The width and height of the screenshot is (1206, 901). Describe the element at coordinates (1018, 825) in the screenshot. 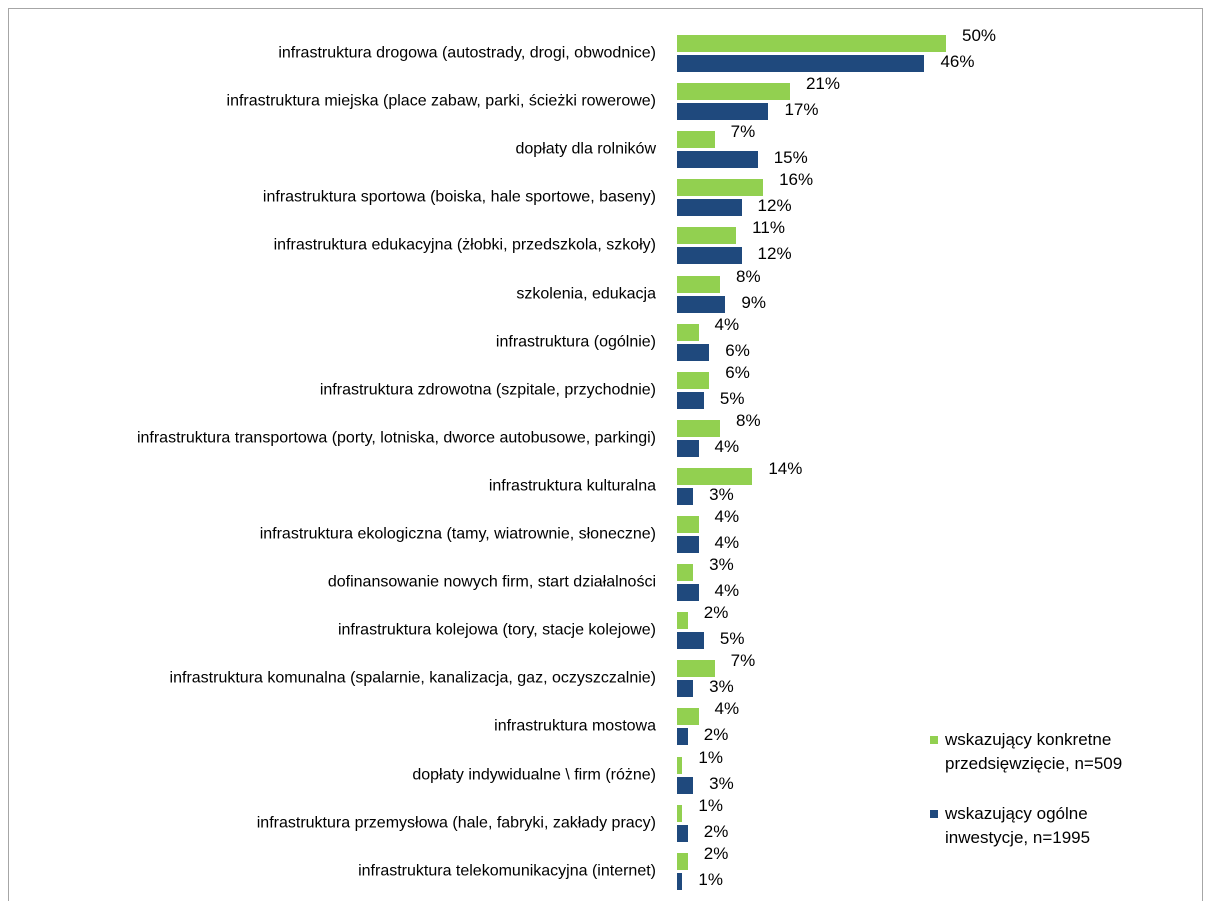

I see `legend-label: wskazujący ogólne inwestycje, n=1995` at that location.